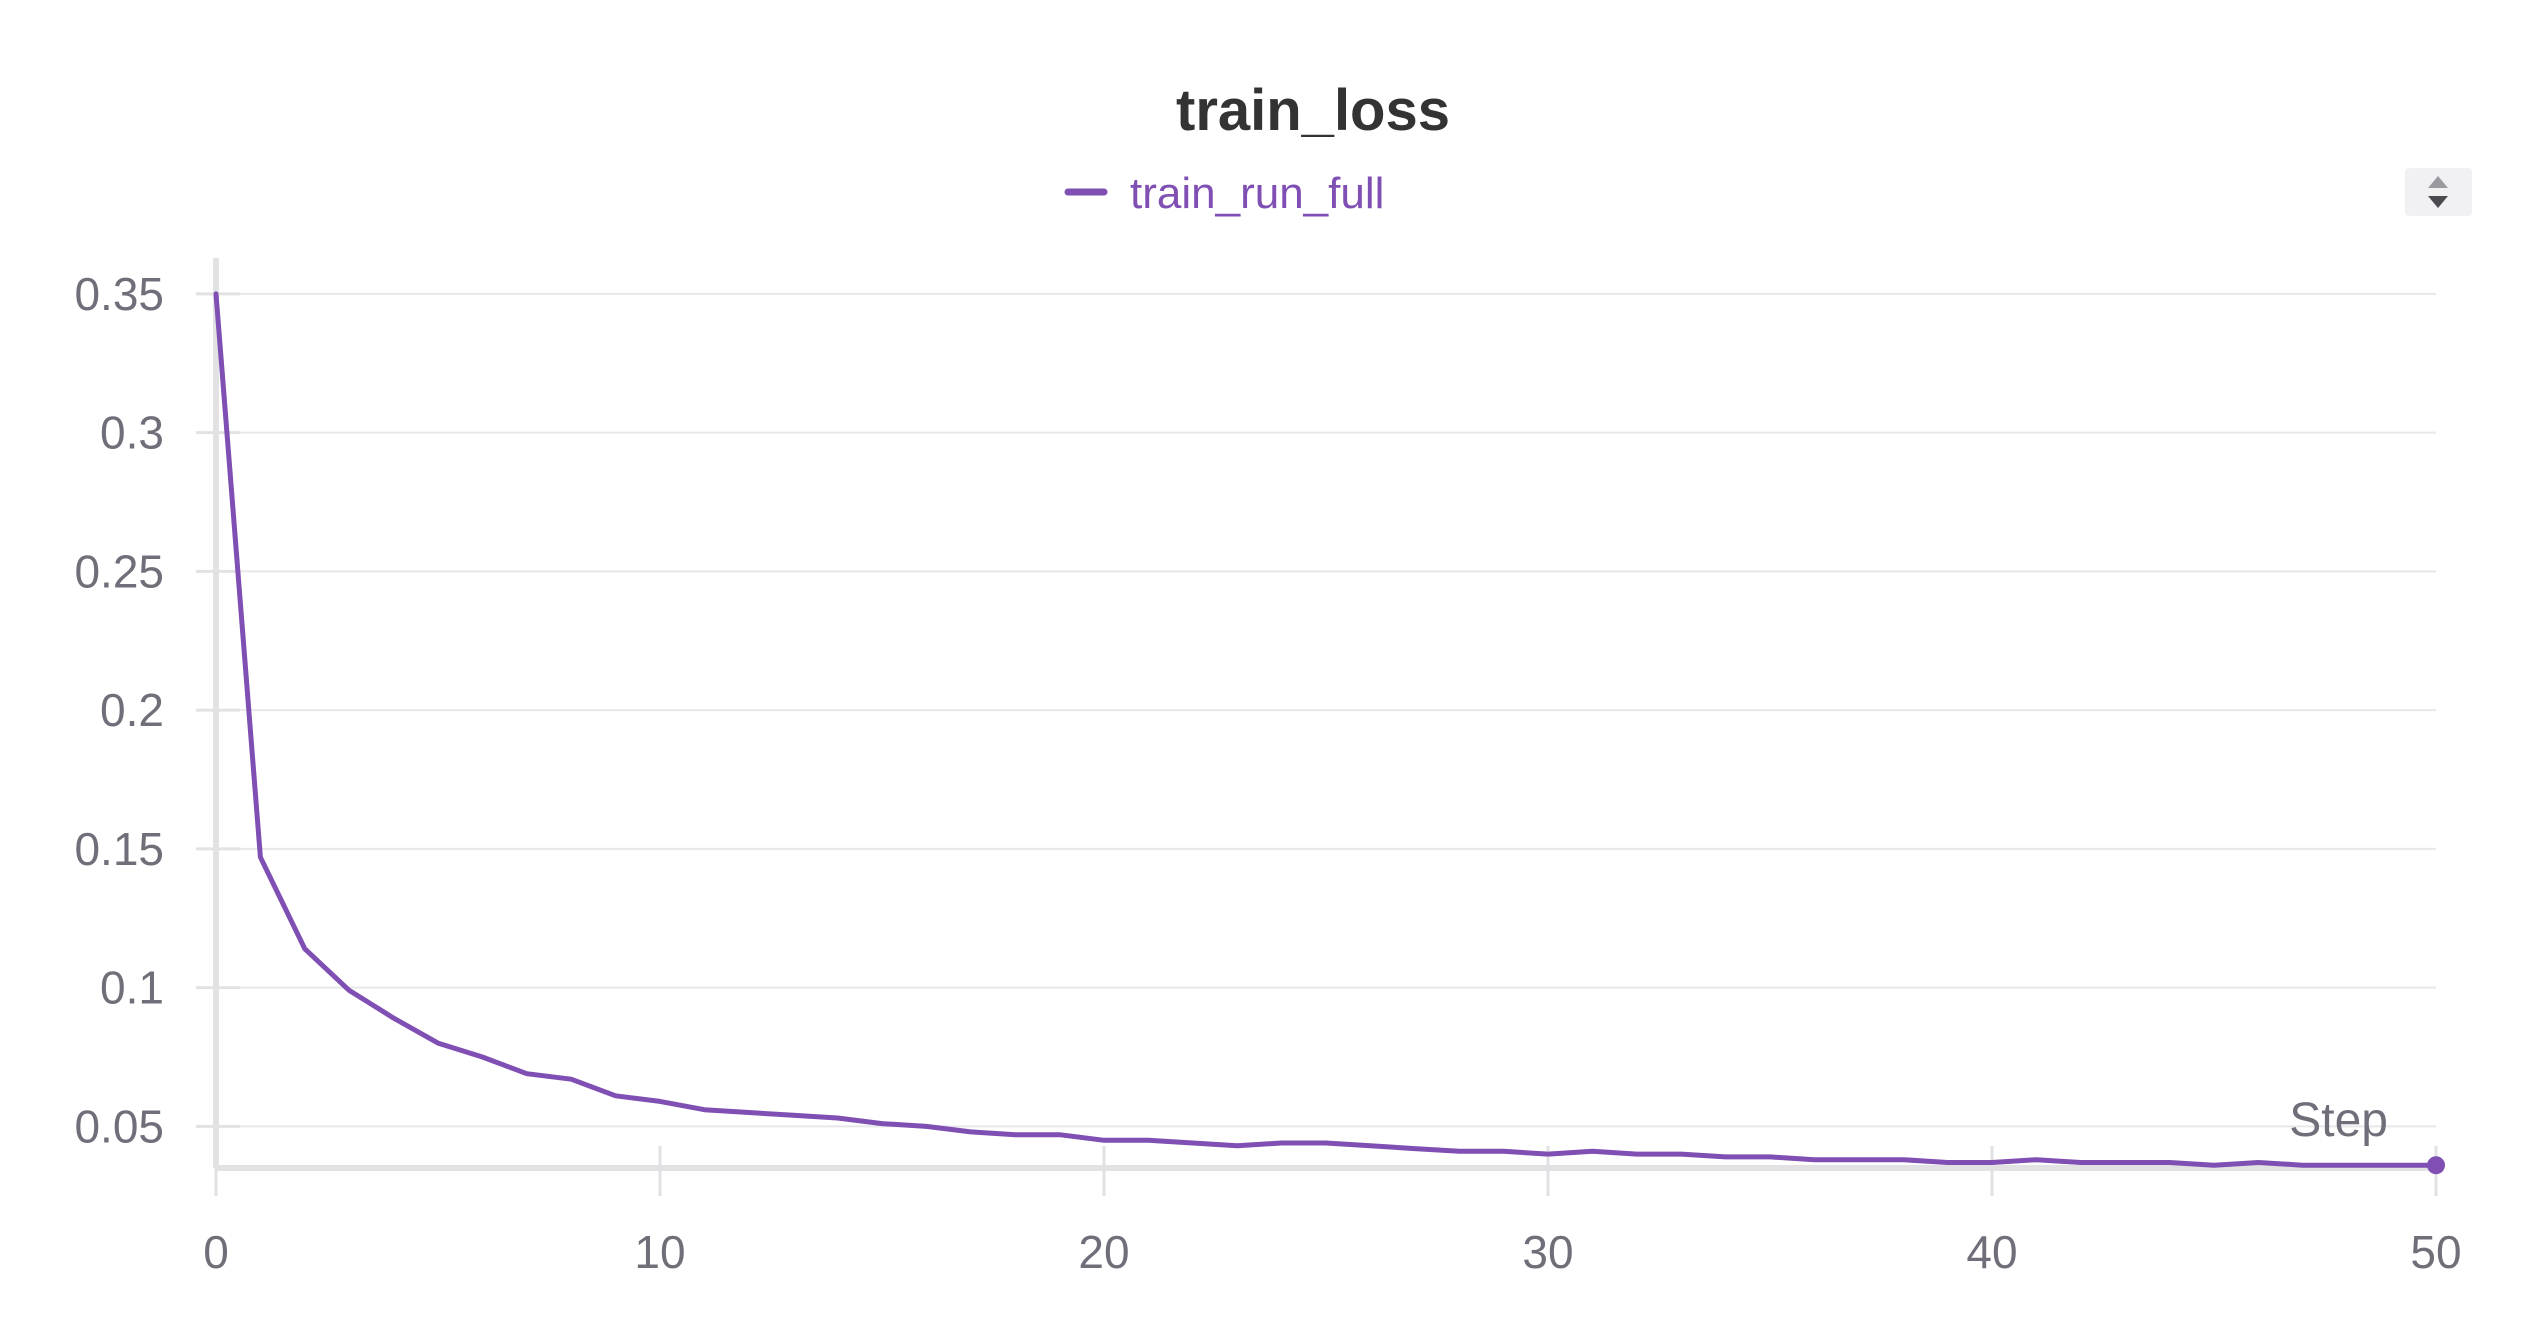 Image resolution: width=2528 pixels, height=1328 pixels. Describe the element at coordinates (1991, 1252) in the screenshot. I see `x-tick-label: 40` at that location.